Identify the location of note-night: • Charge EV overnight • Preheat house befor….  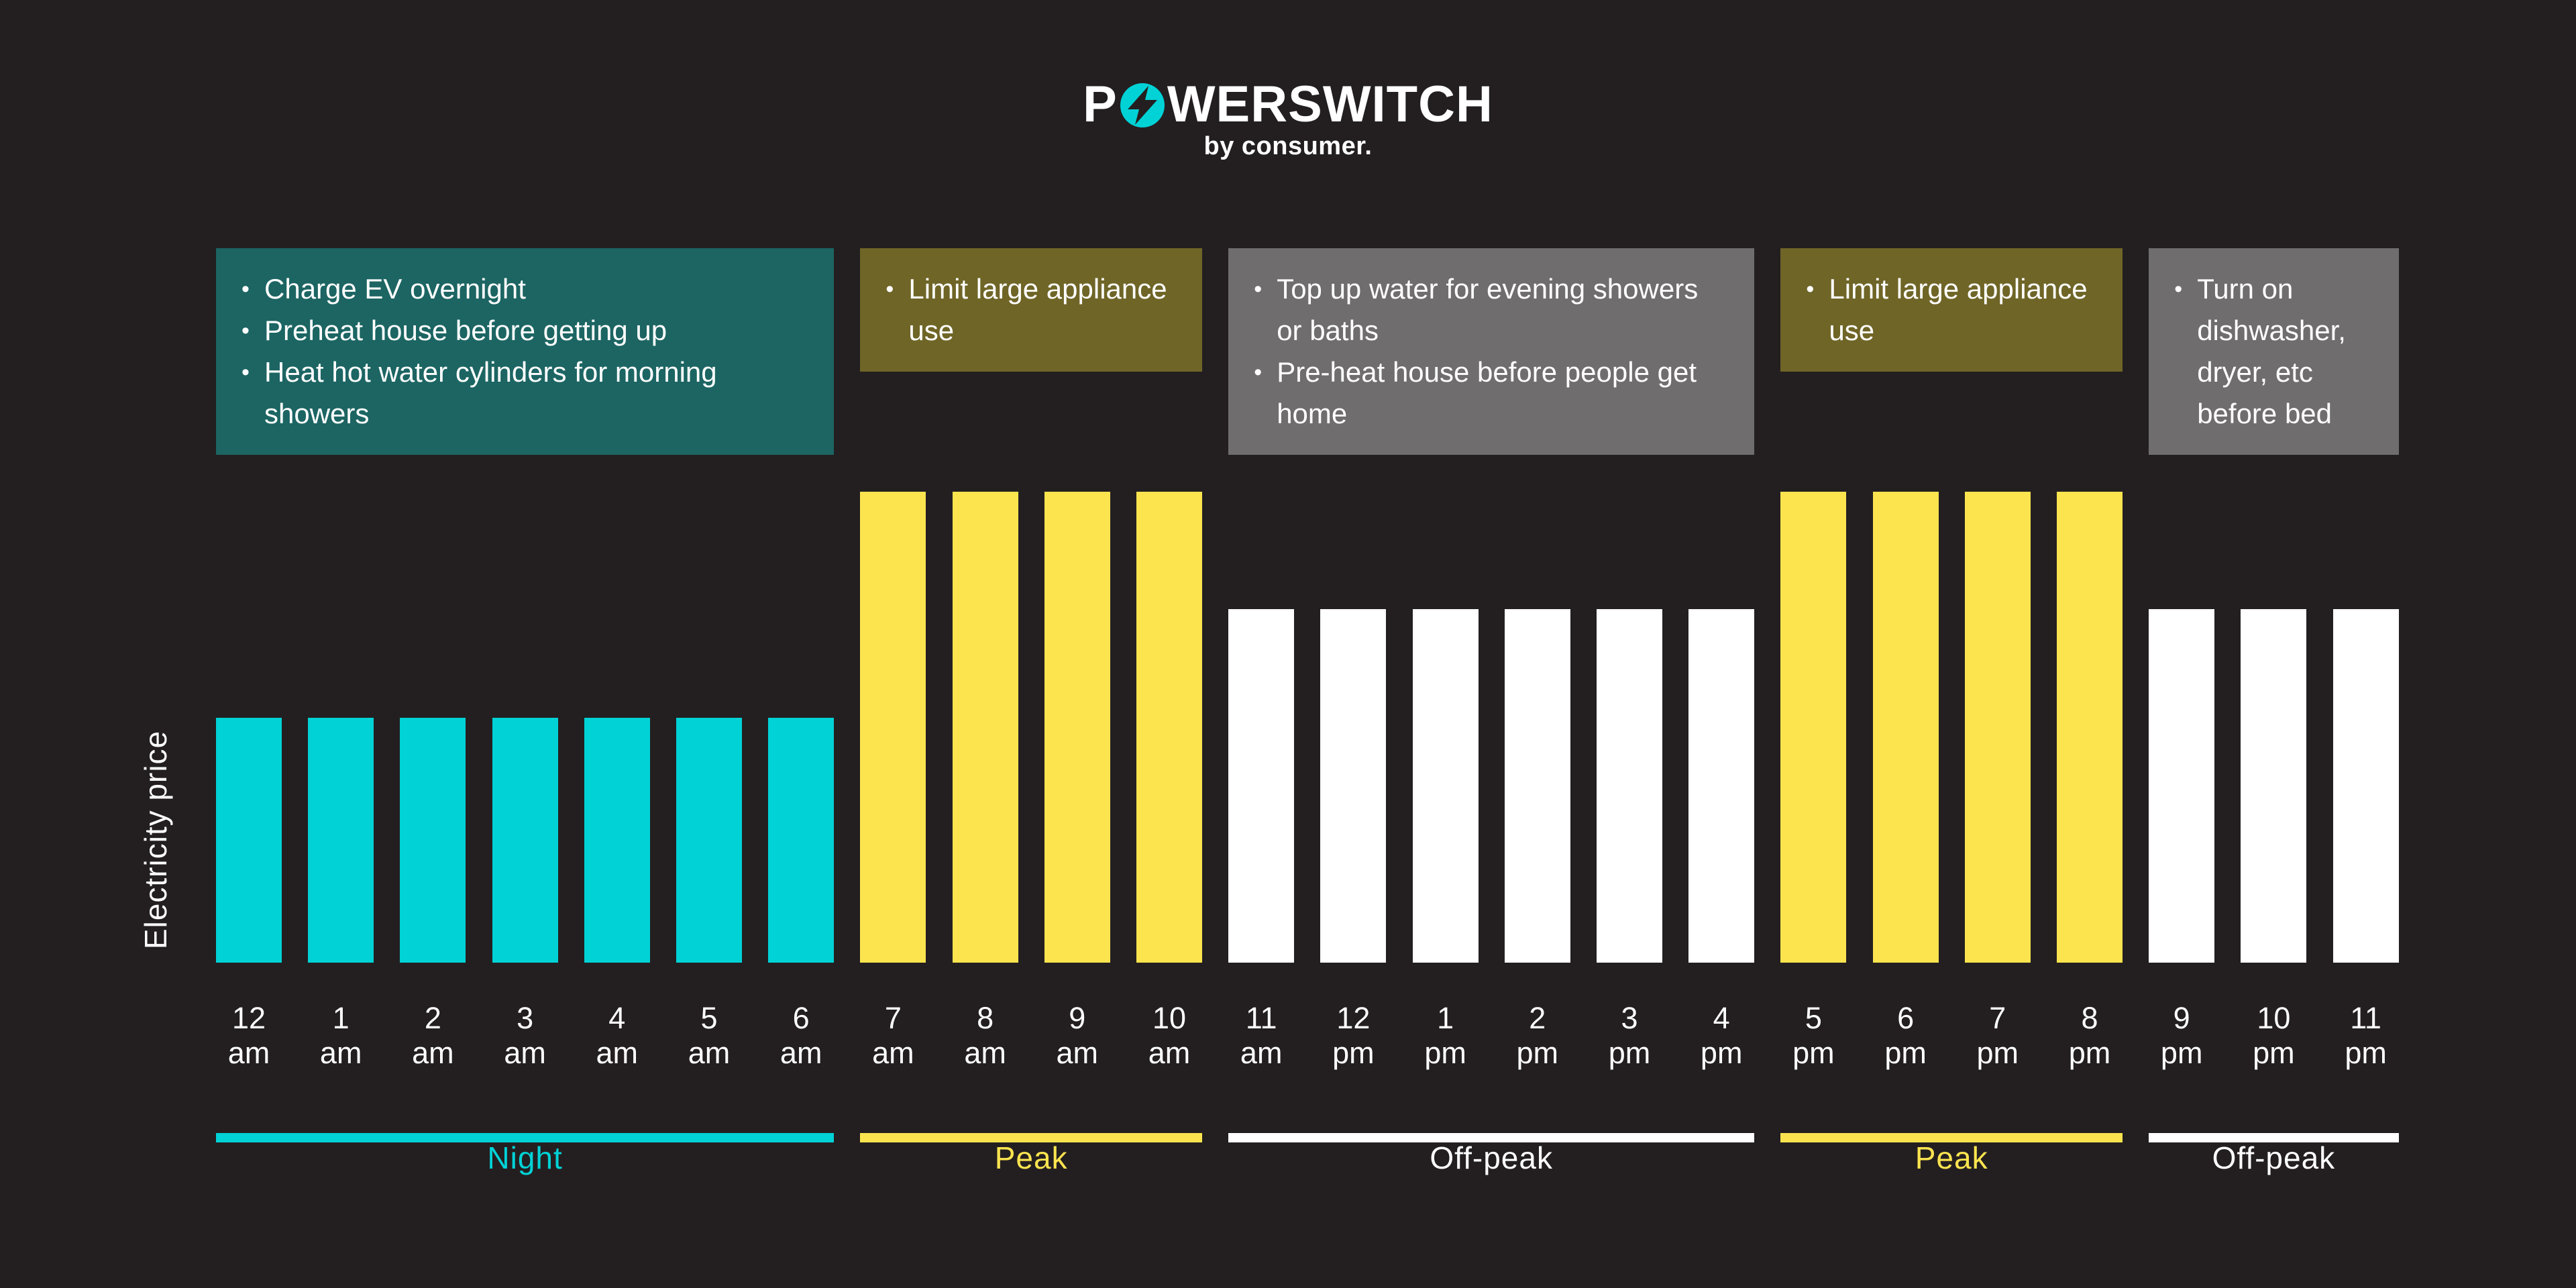
(525, 351).